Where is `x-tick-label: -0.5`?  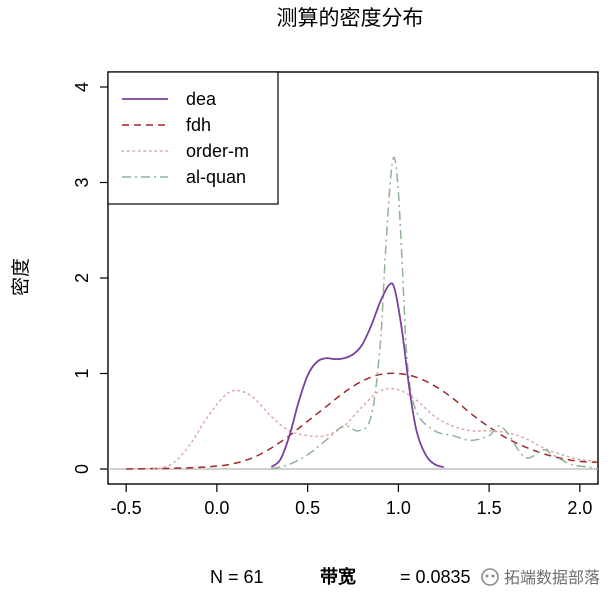 x-tick-label: -0.5 is located at coordinates (126, 508).